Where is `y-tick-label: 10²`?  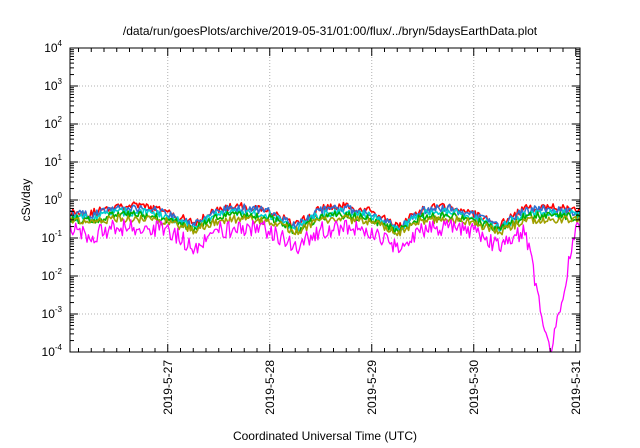 y-tick-label: 10² is located at coordinates (53, 123).